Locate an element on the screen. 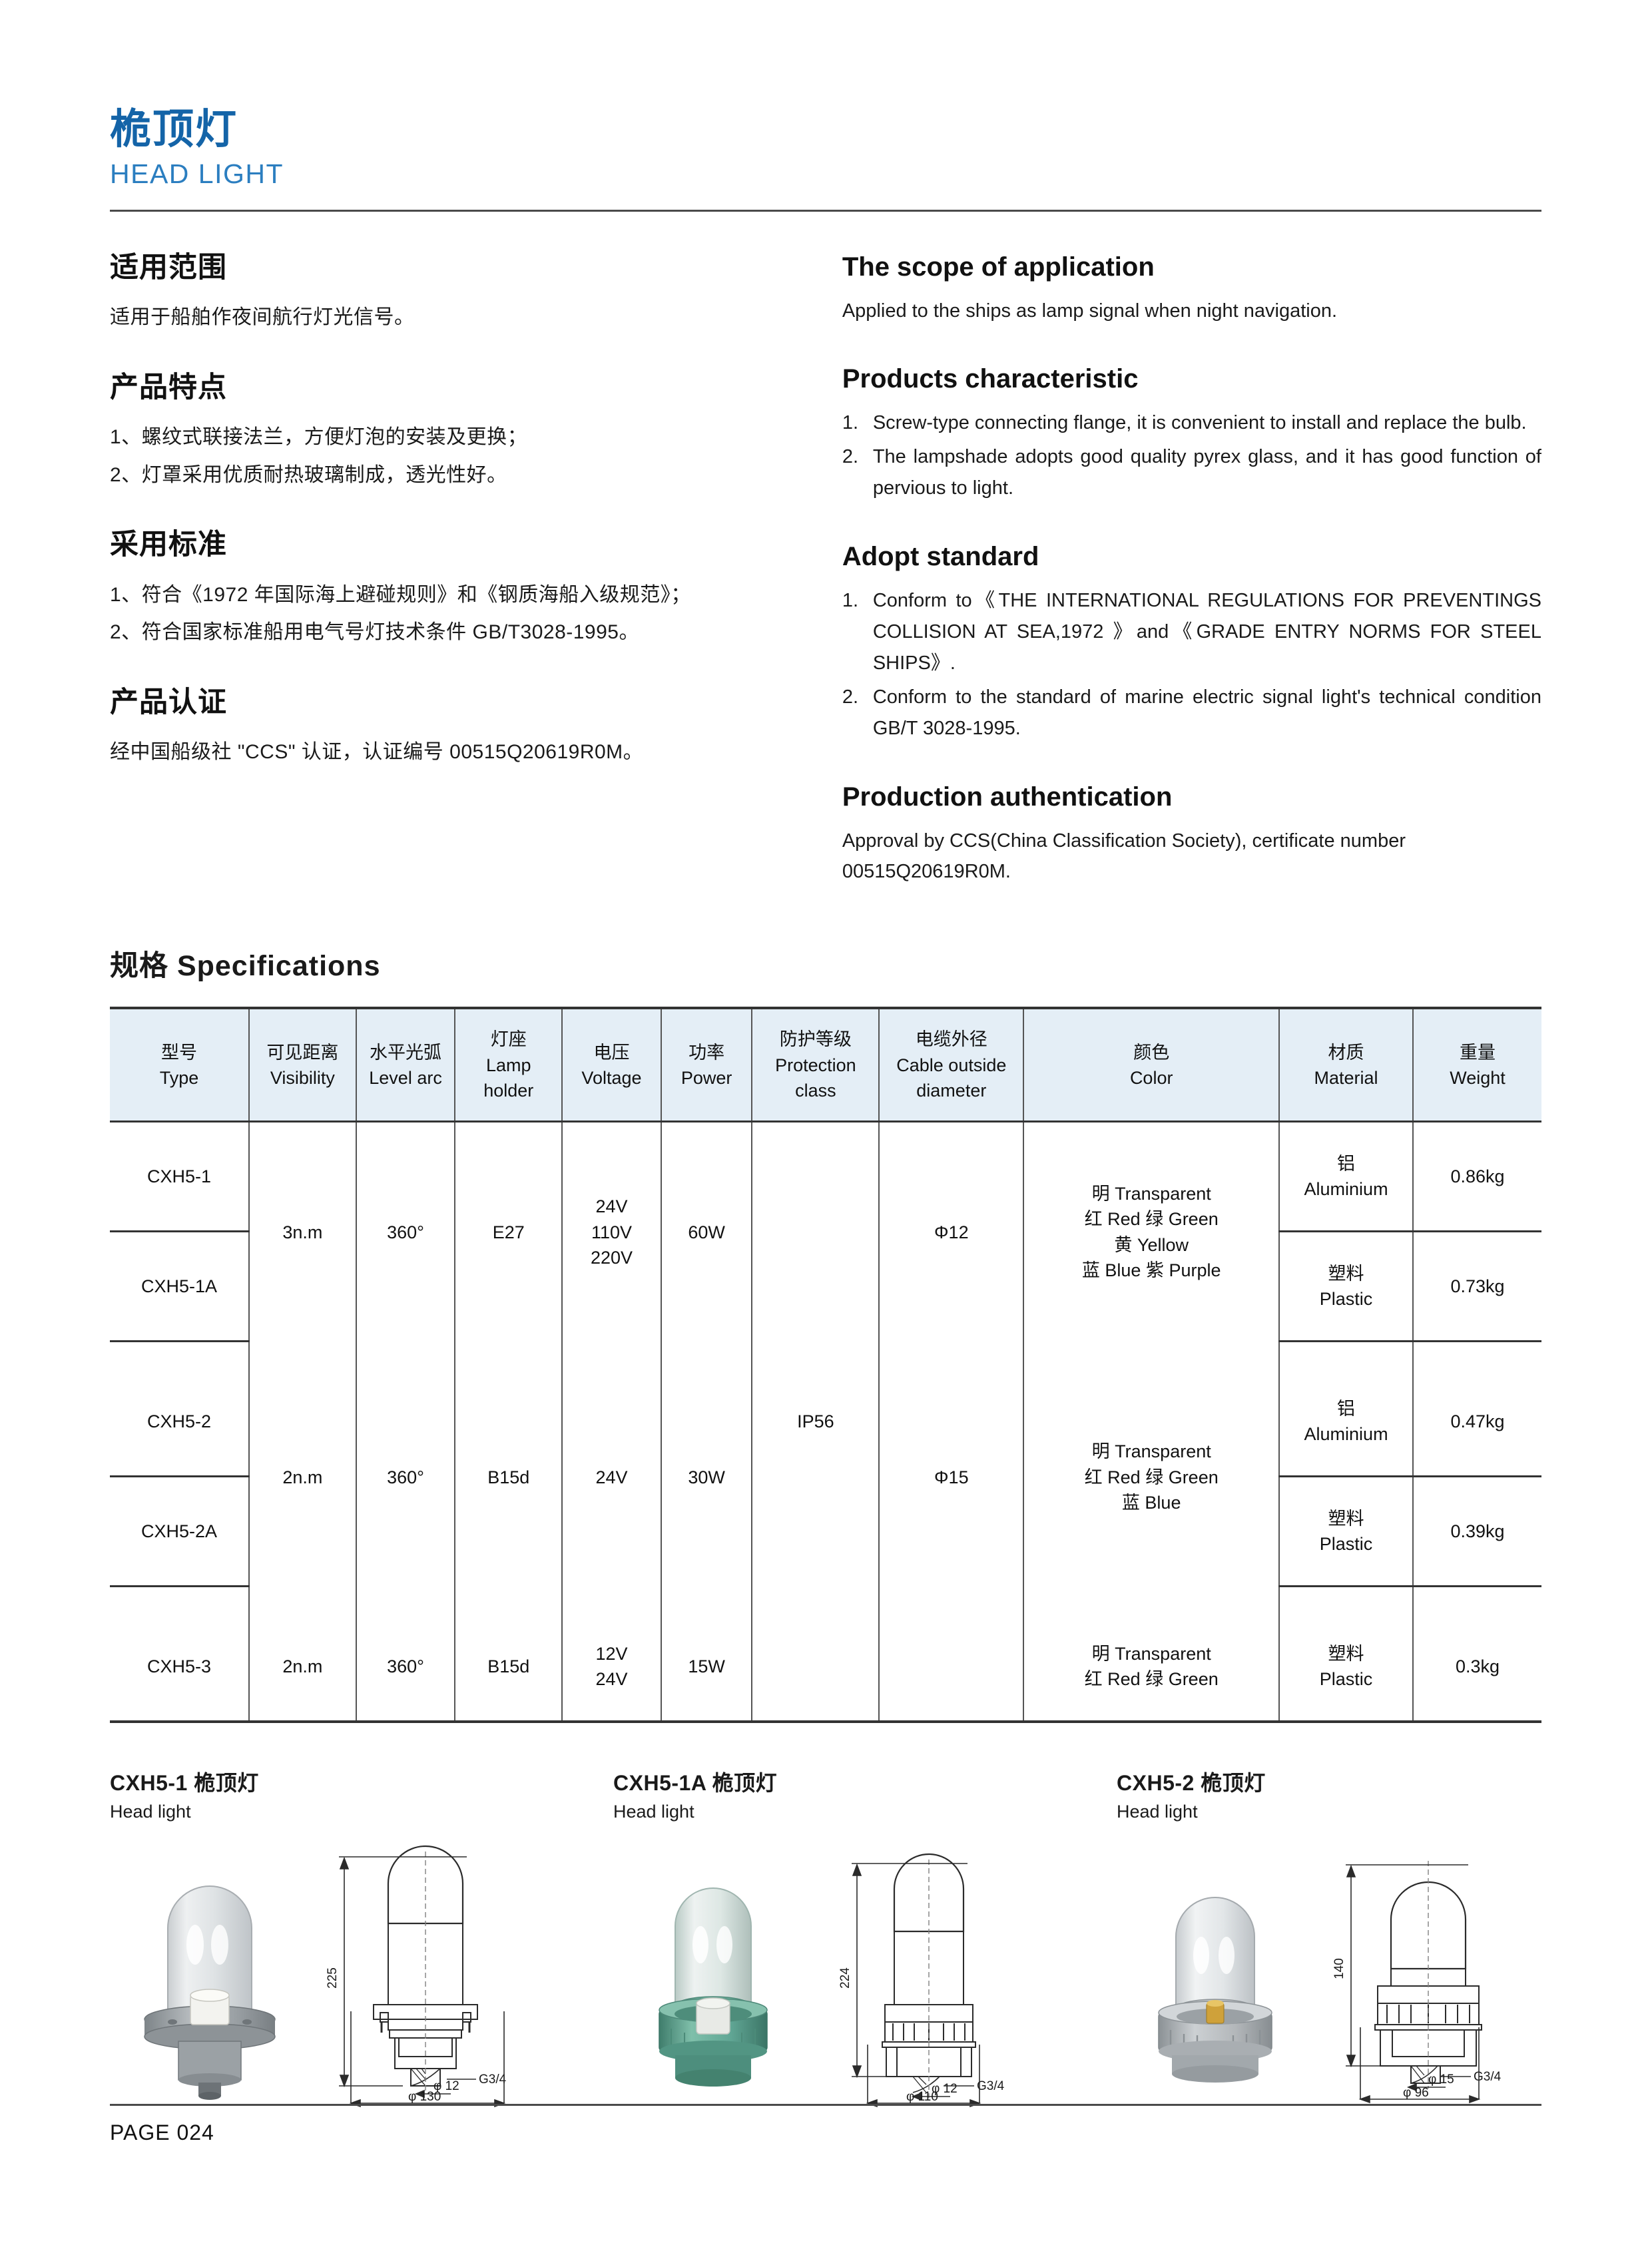 Image resolution: width=1652 pixels, height=2241 pixels. list-number: 2. is located at coordinates (850, 697).